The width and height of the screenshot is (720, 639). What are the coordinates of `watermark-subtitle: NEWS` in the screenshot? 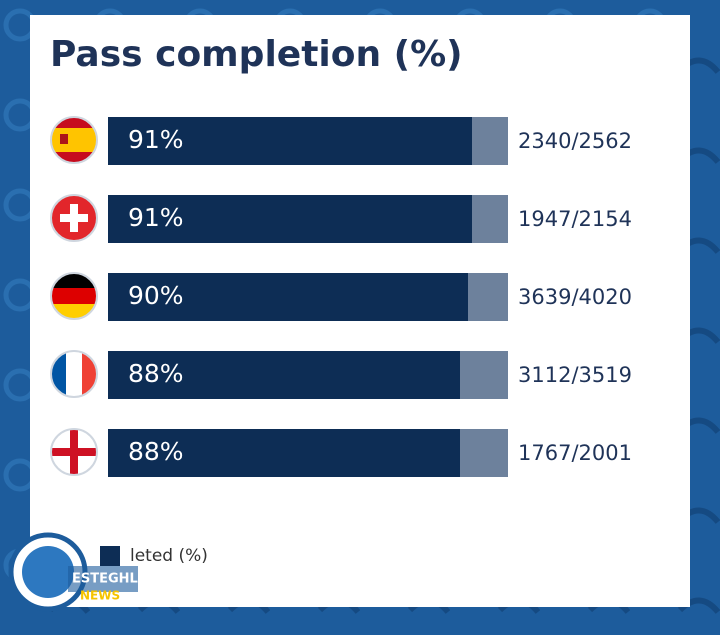 It's located at (100, 596).